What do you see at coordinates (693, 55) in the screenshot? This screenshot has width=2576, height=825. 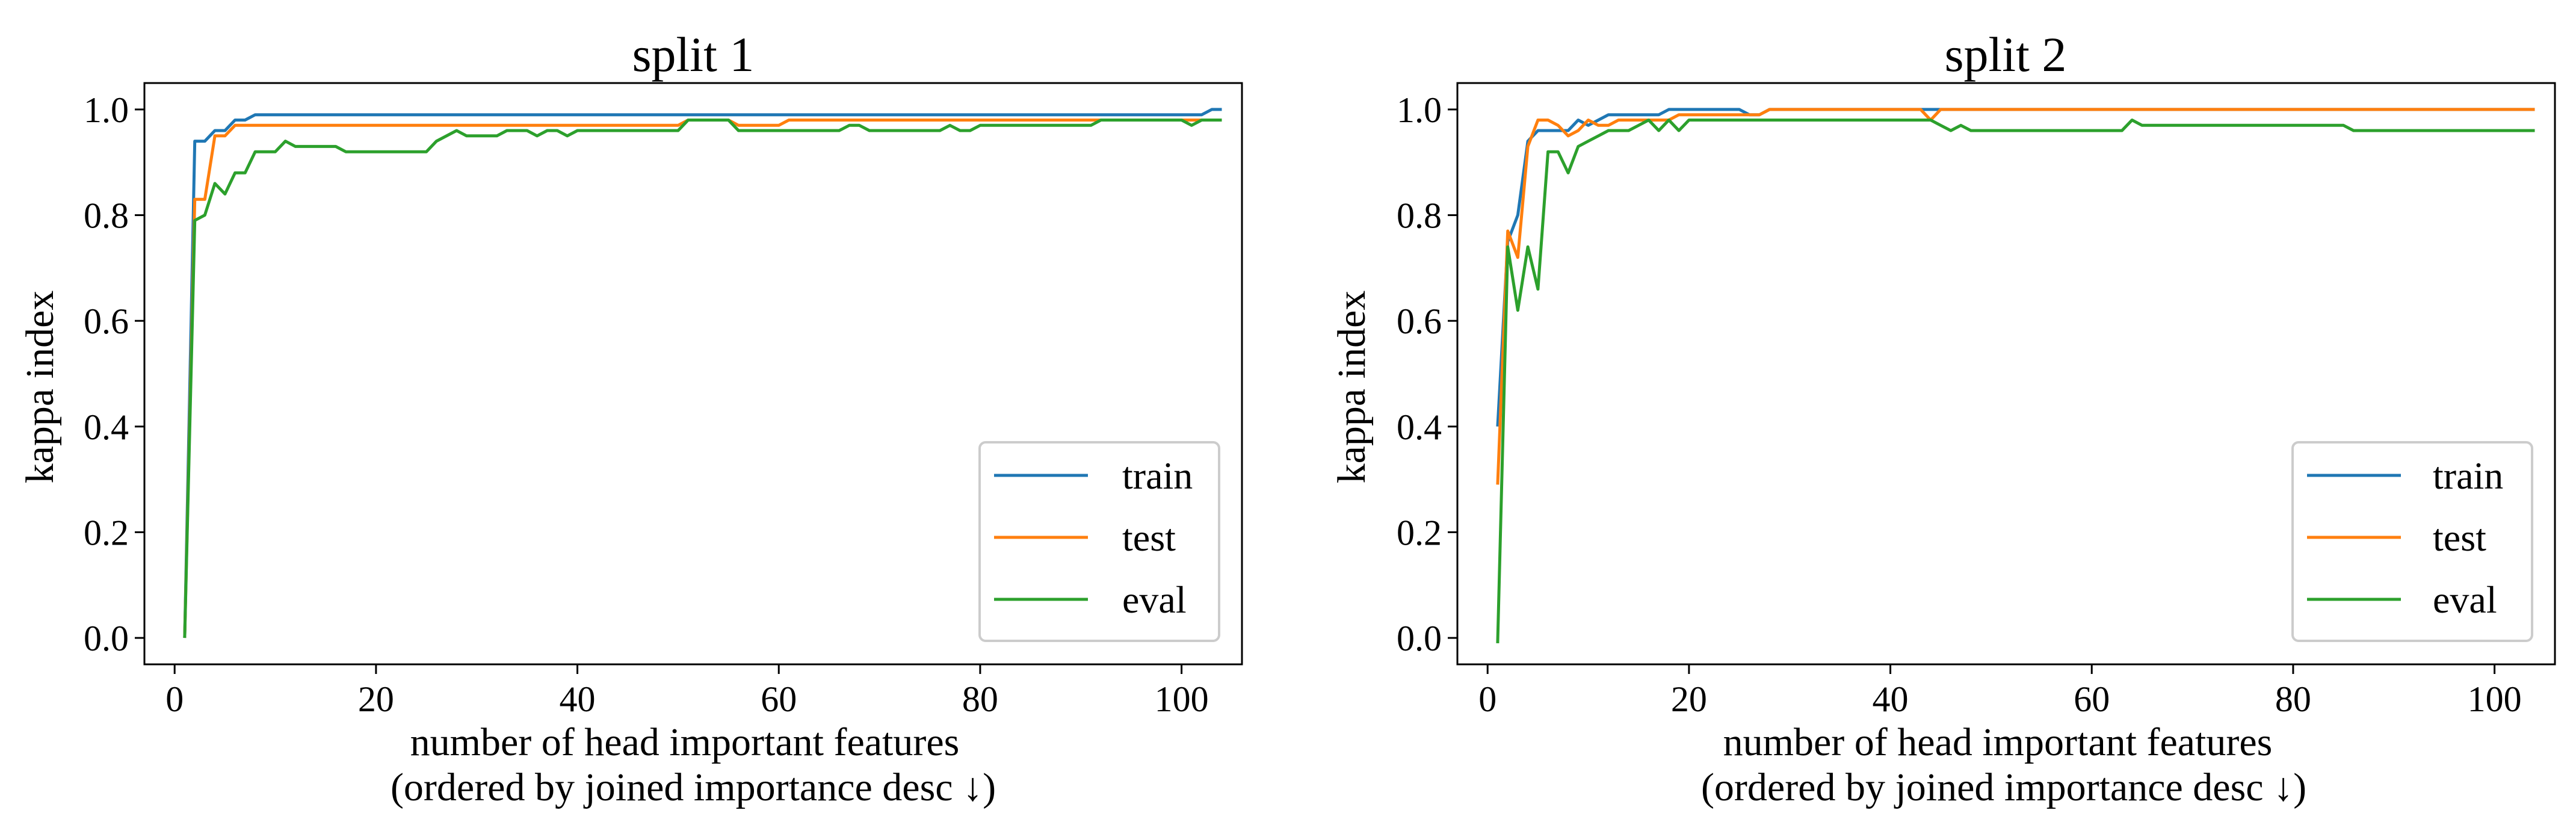 I see `chart-title: split 1` at bounding box center [693, 55].